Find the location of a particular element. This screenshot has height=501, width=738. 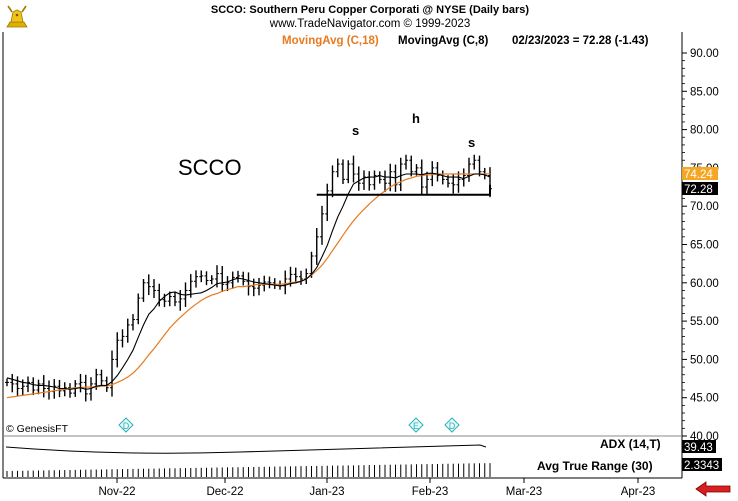

last-price-value: 72.28 is located at coordinates (698, 190).